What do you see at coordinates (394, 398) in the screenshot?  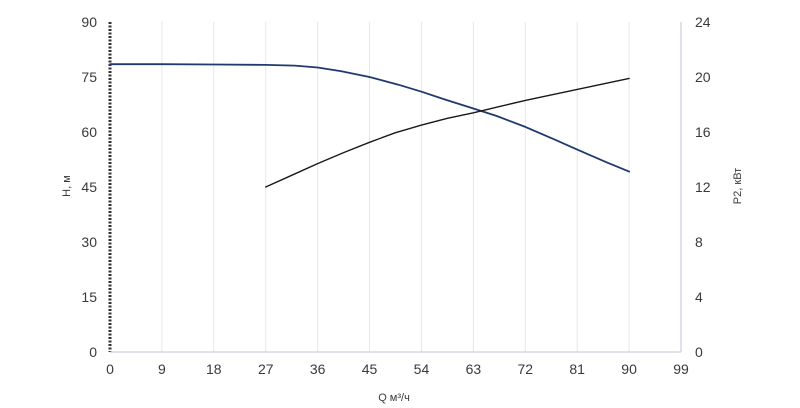 I see `x-axis-label: Q м³/ч` at bounding box center [394, 398].